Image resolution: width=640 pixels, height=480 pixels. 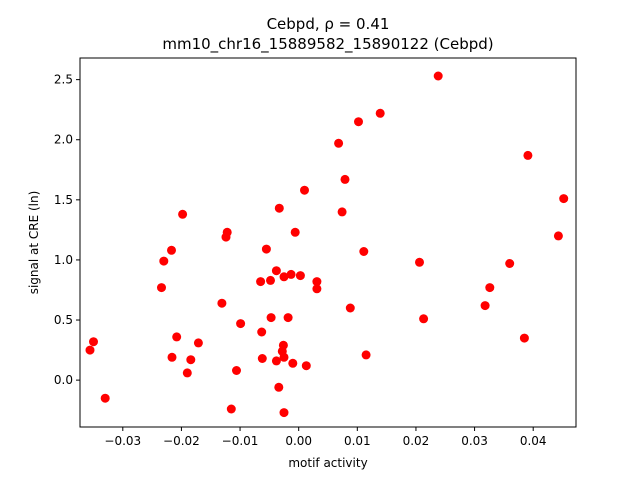 I want to click on y-tick-label: 1.0, so click(x=63, y=260).